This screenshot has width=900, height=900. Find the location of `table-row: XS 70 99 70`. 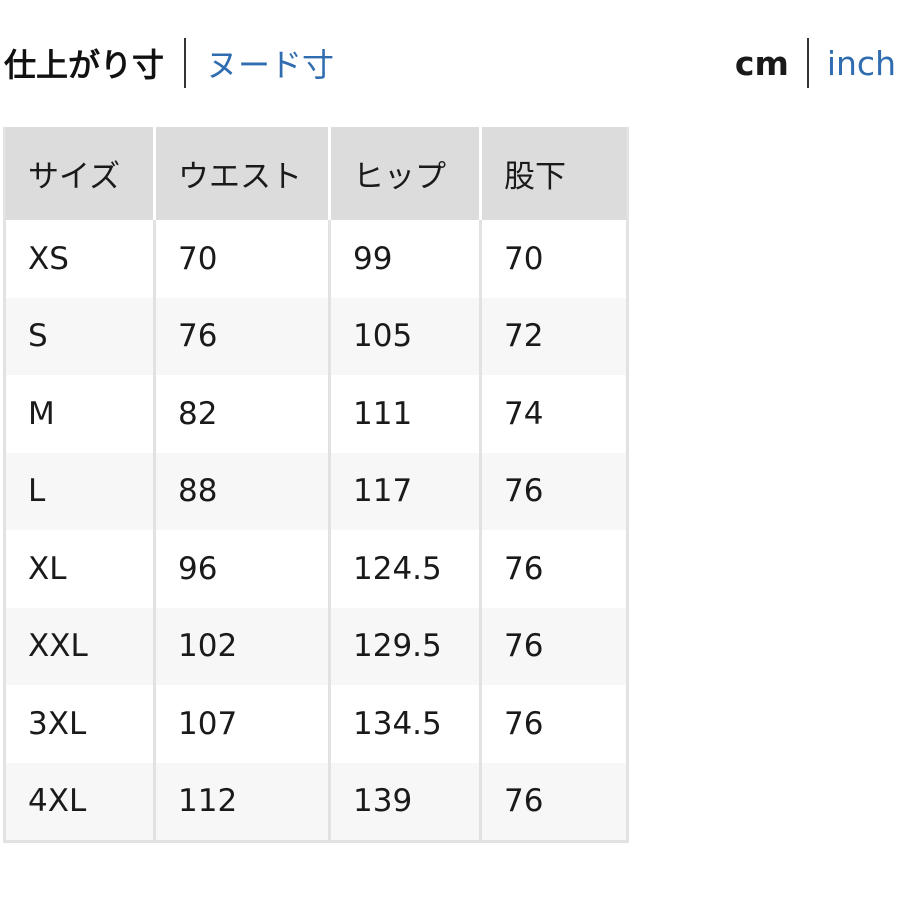

table-row: XS 70 99 70 is located at coordinates (316, 259).